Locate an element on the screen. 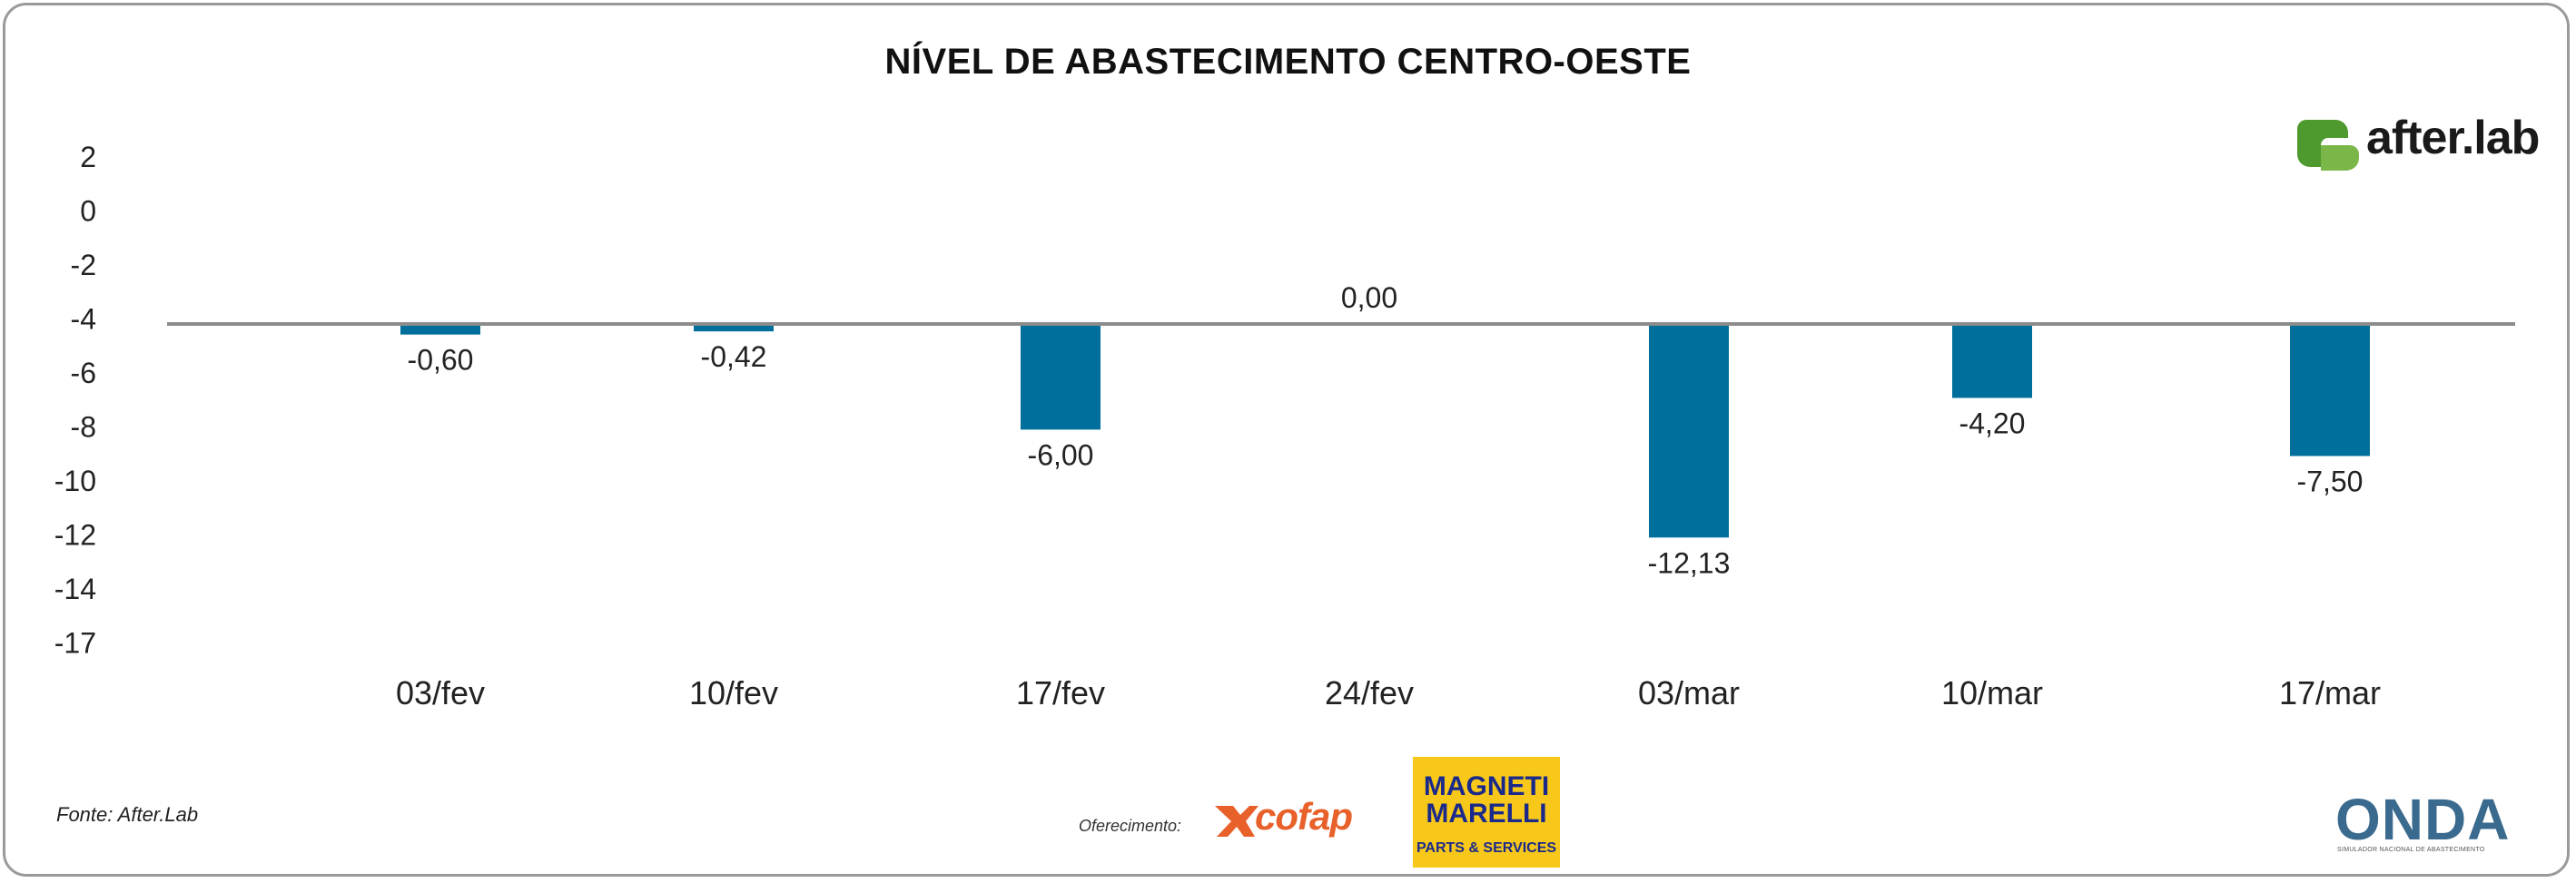  magneti-marelli-tagline: PARTS & SERVICES is located at coordinates (1486, 848).